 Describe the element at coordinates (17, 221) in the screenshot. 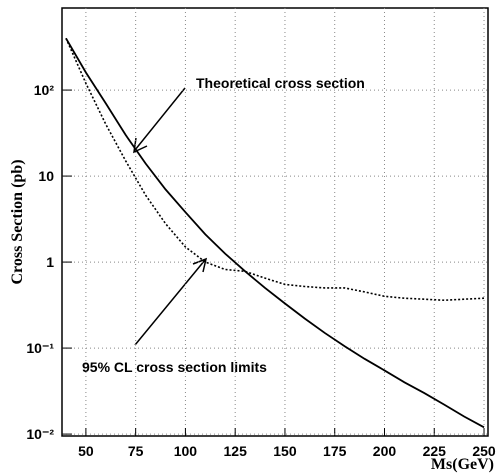

I see `y-axis-label: Cross Section (pb)` at that location.